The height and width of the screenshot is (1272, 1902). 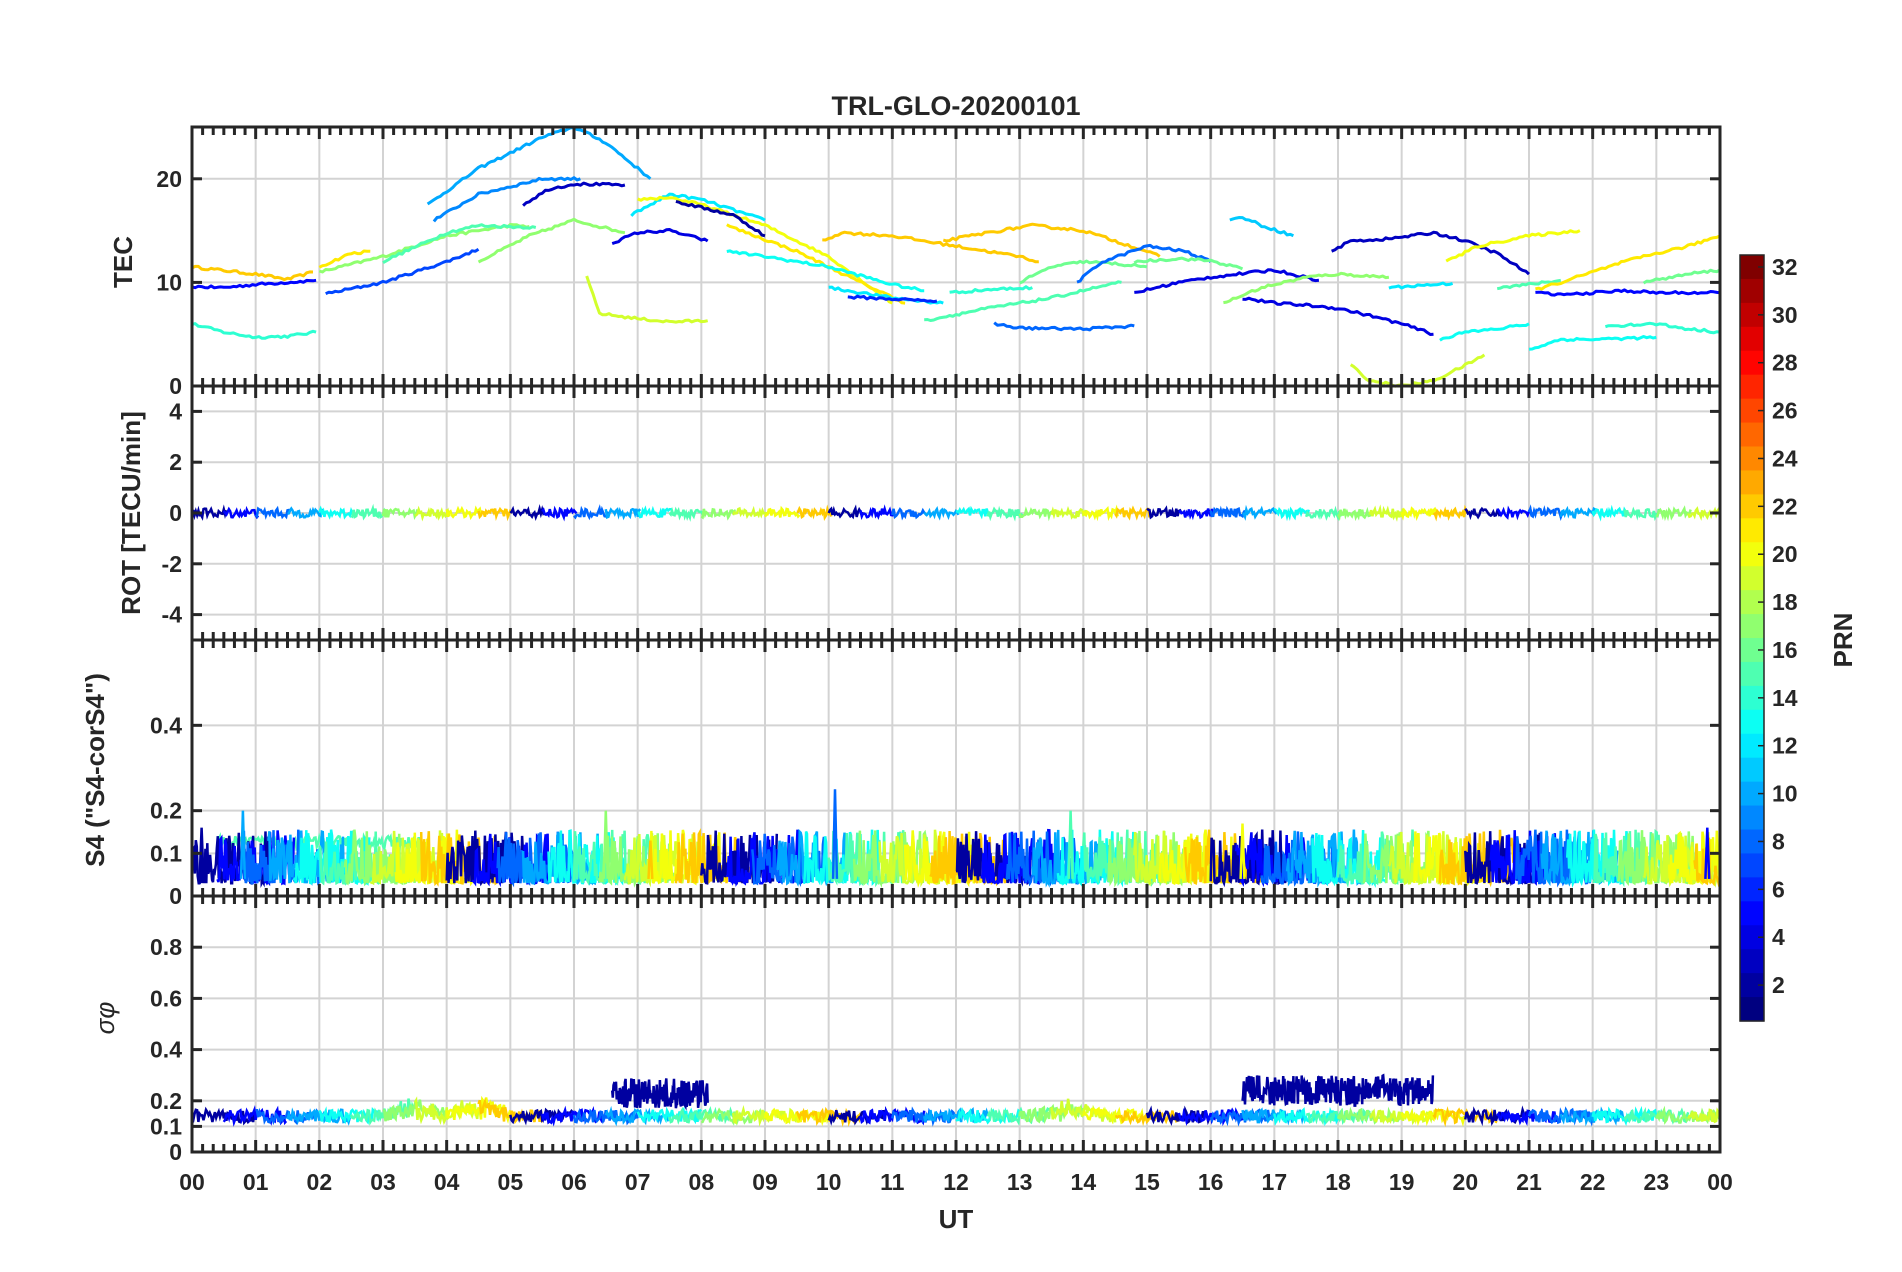 I want to click on x-tick-label: 16, so click(x=1211, y=1182).